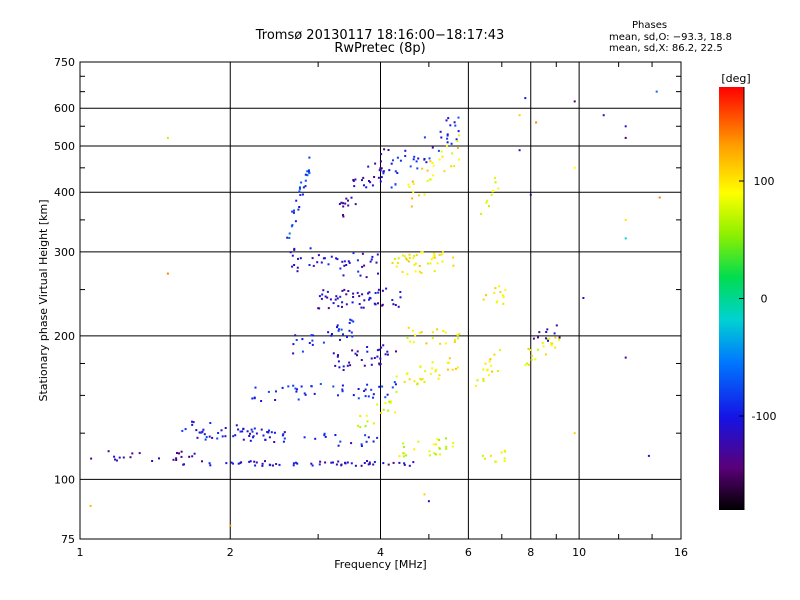 This screenshot has height=600, width=800. Describe the element at coordinates (530, 552) in the screenshot. I see `x-tick-label: 8` at that location.